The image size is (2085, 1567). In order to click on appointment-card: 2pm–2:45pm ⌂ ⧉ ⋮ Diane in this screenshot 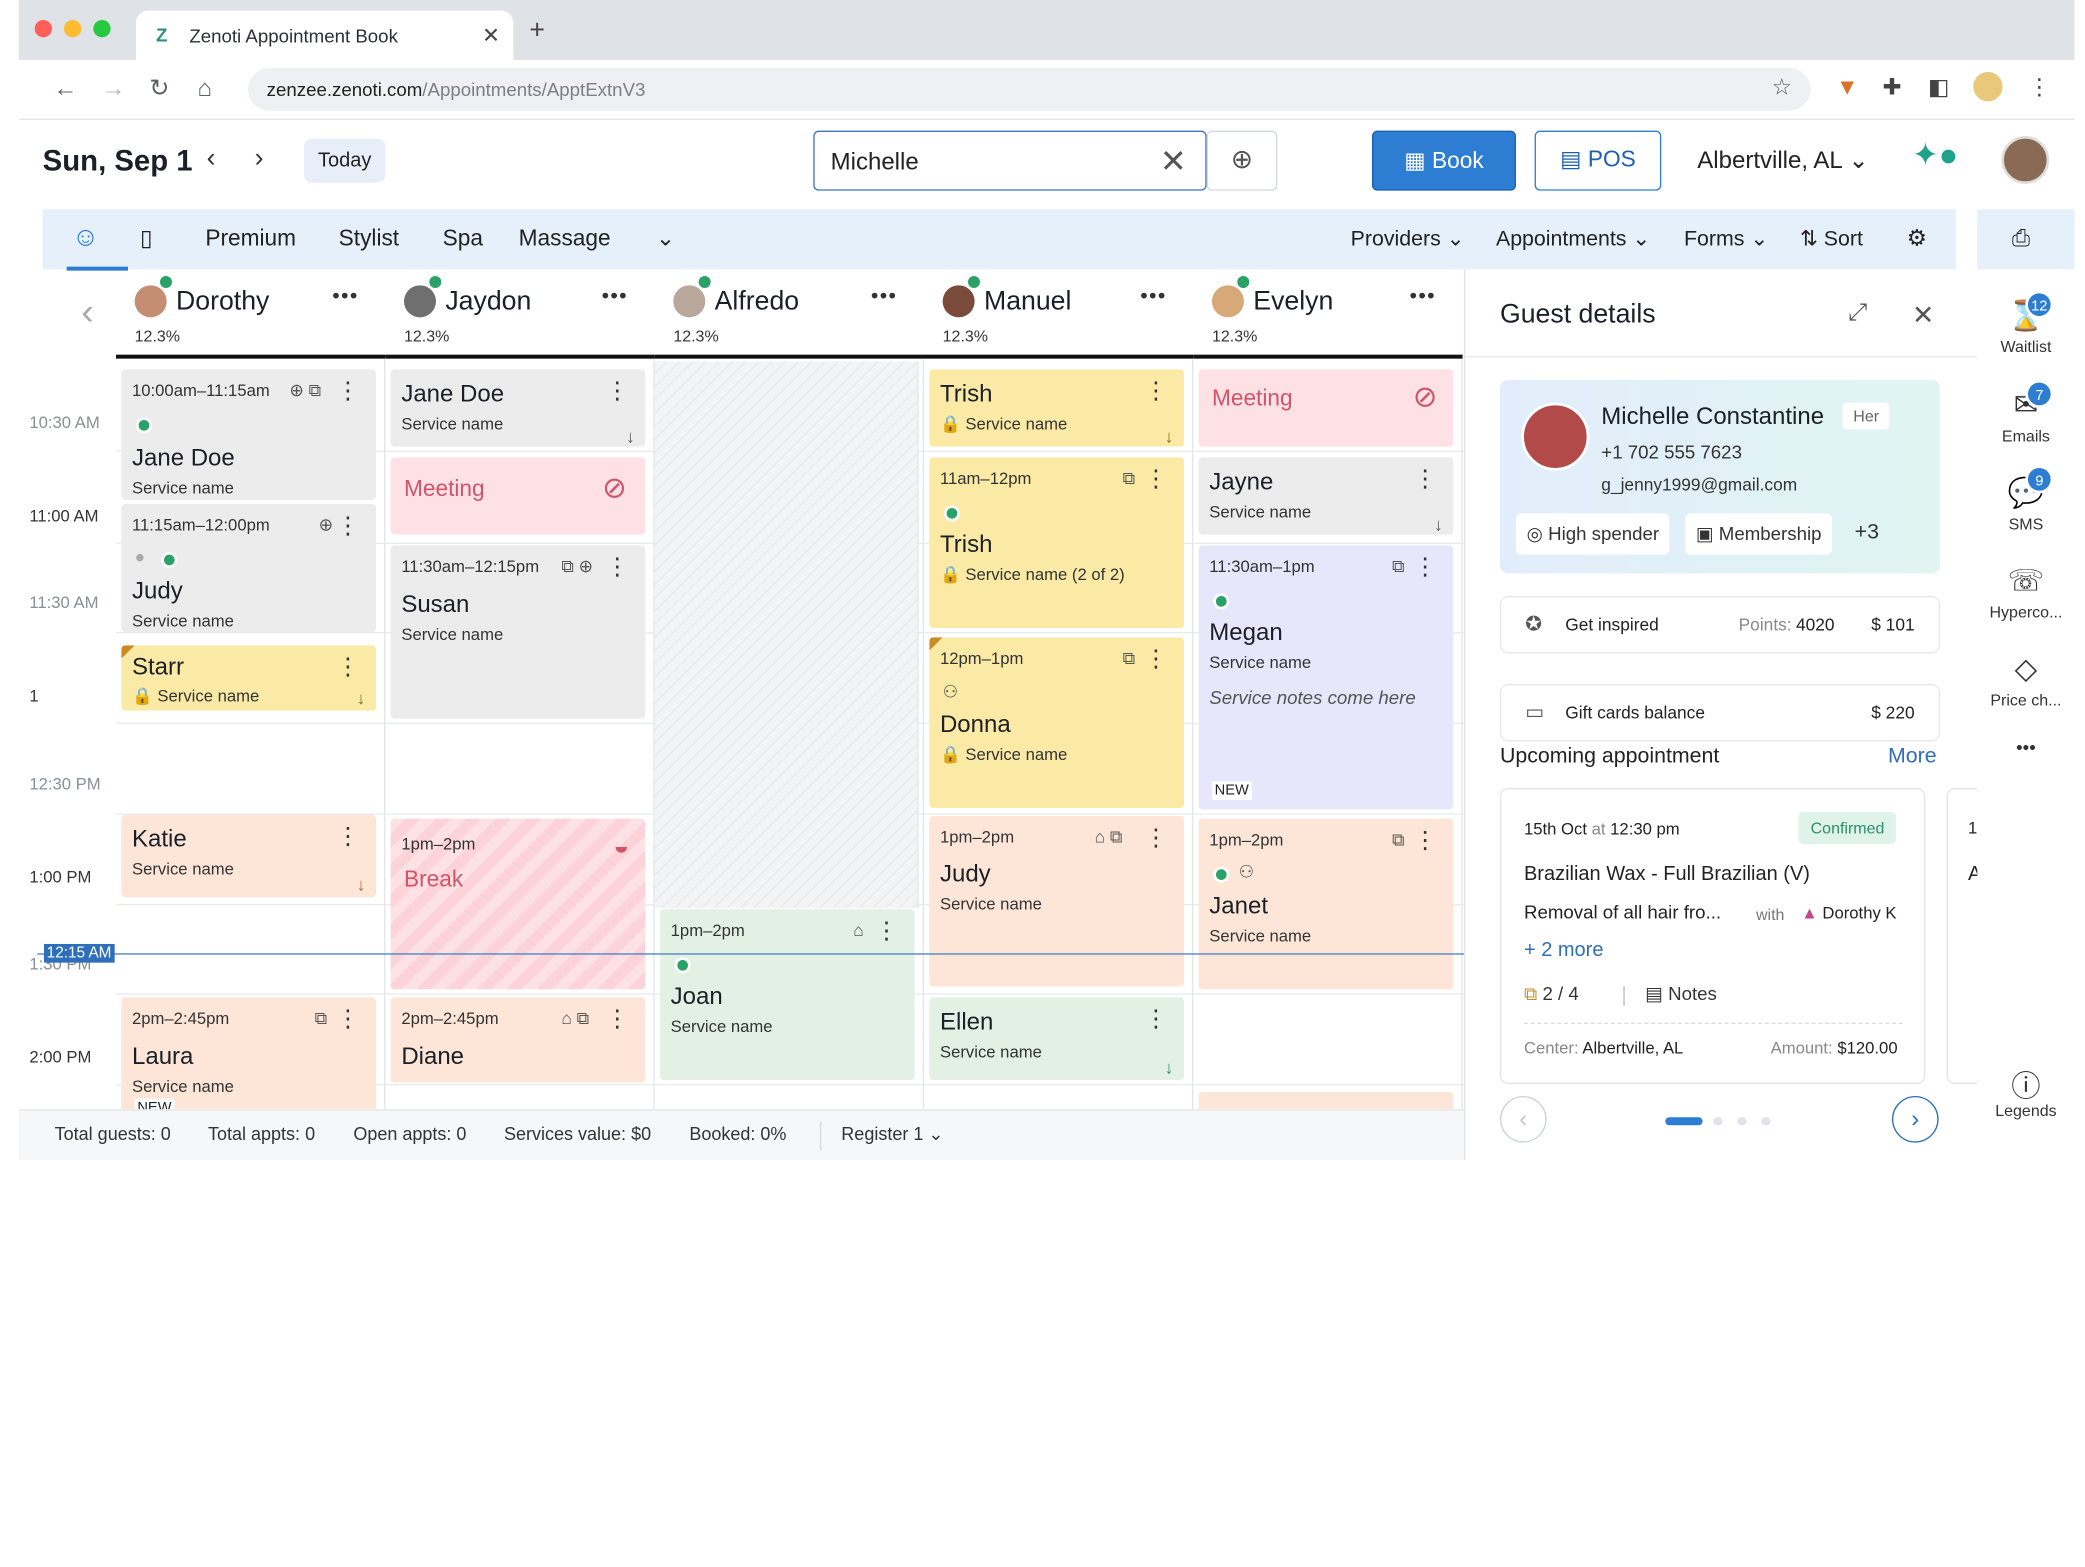, I will do `click(518, 1040)`.